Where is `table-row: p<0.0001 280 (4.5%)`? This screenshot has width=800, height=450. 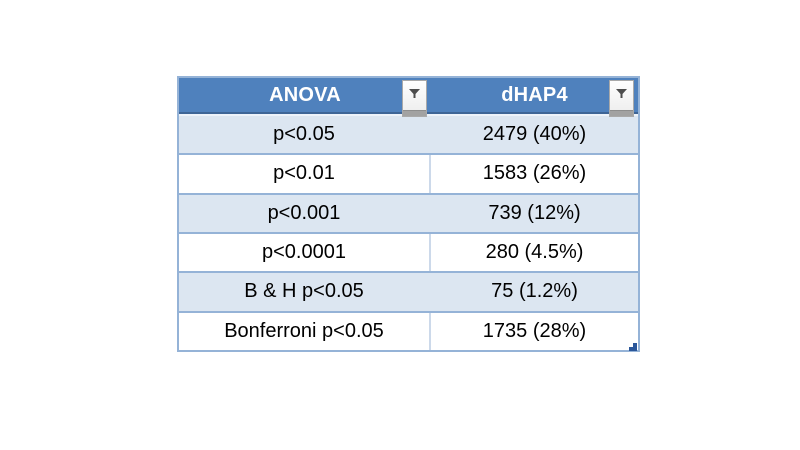 table-row: p<0.0001 280 (4.5%) is located at coordinates (408, 251).